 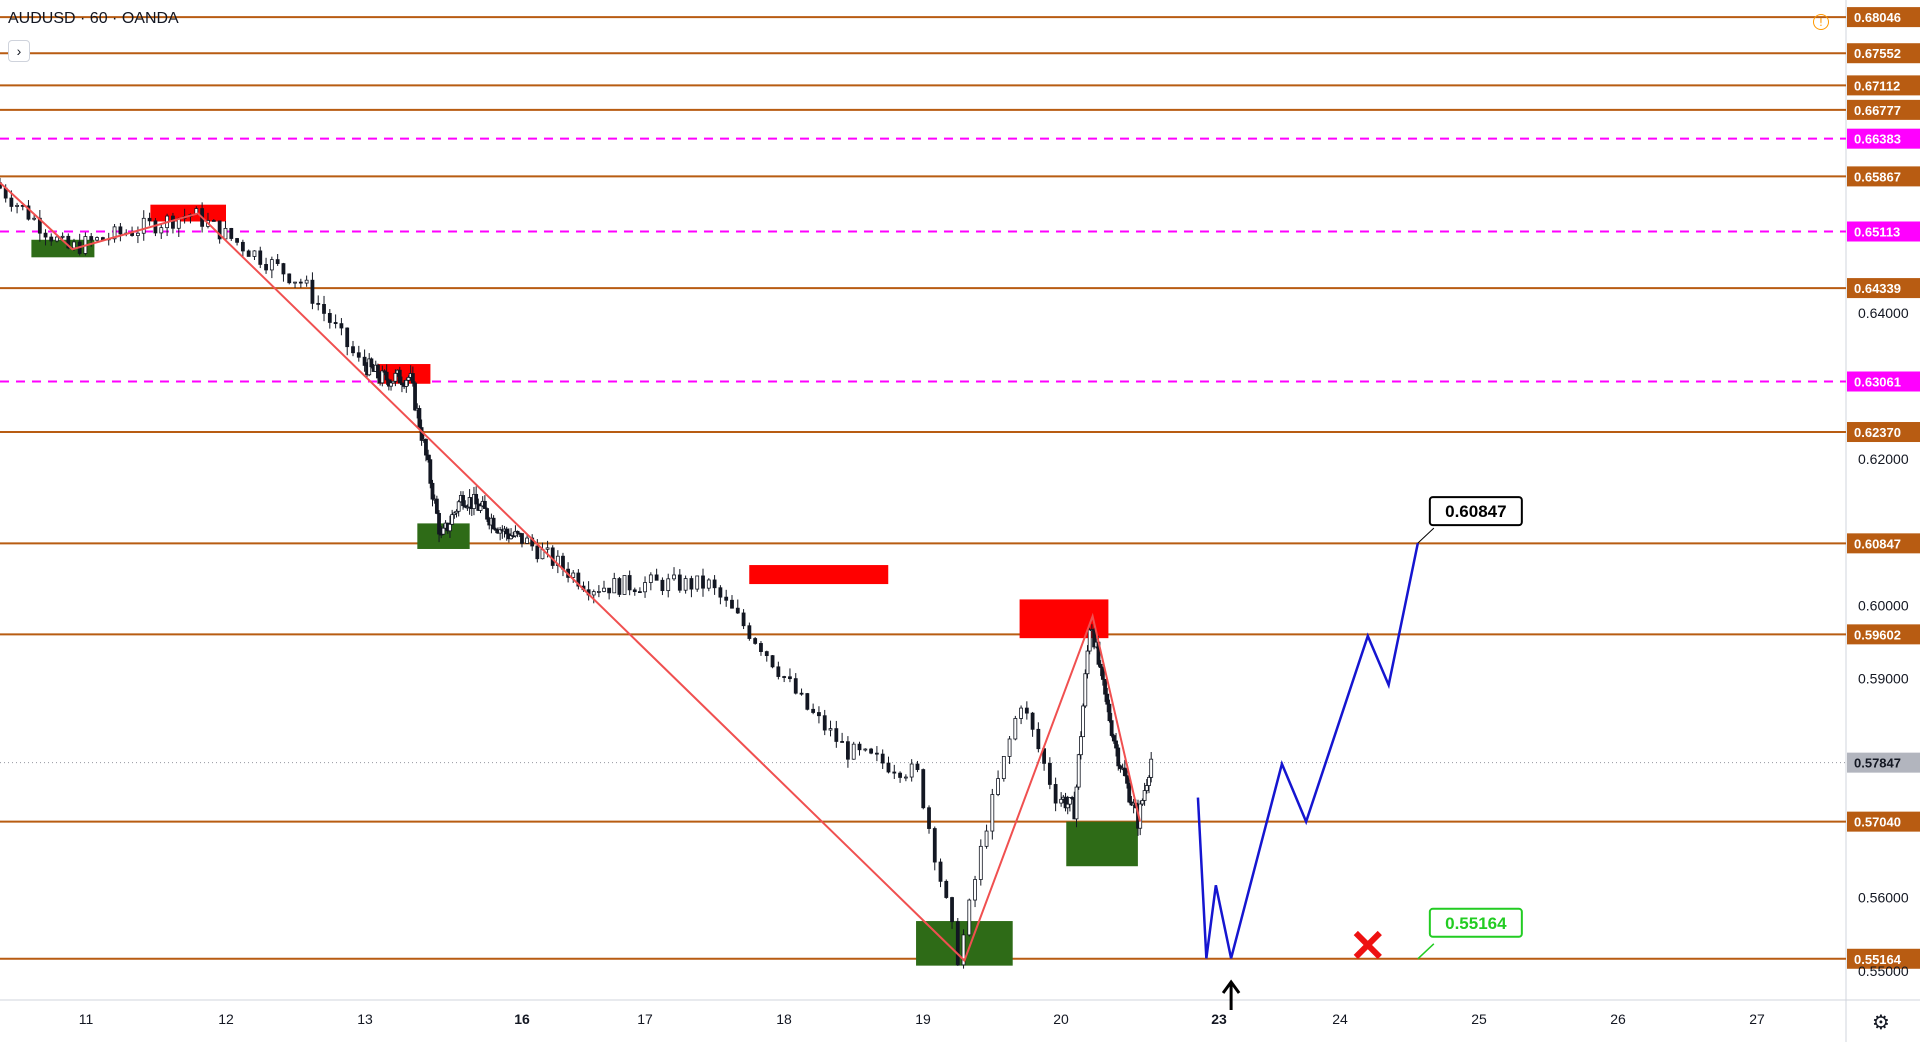 What do you see at coordinates (522, 1019) in the screenshot?
I see `x-tick-label: 16` at bounding box center [522, 1019].